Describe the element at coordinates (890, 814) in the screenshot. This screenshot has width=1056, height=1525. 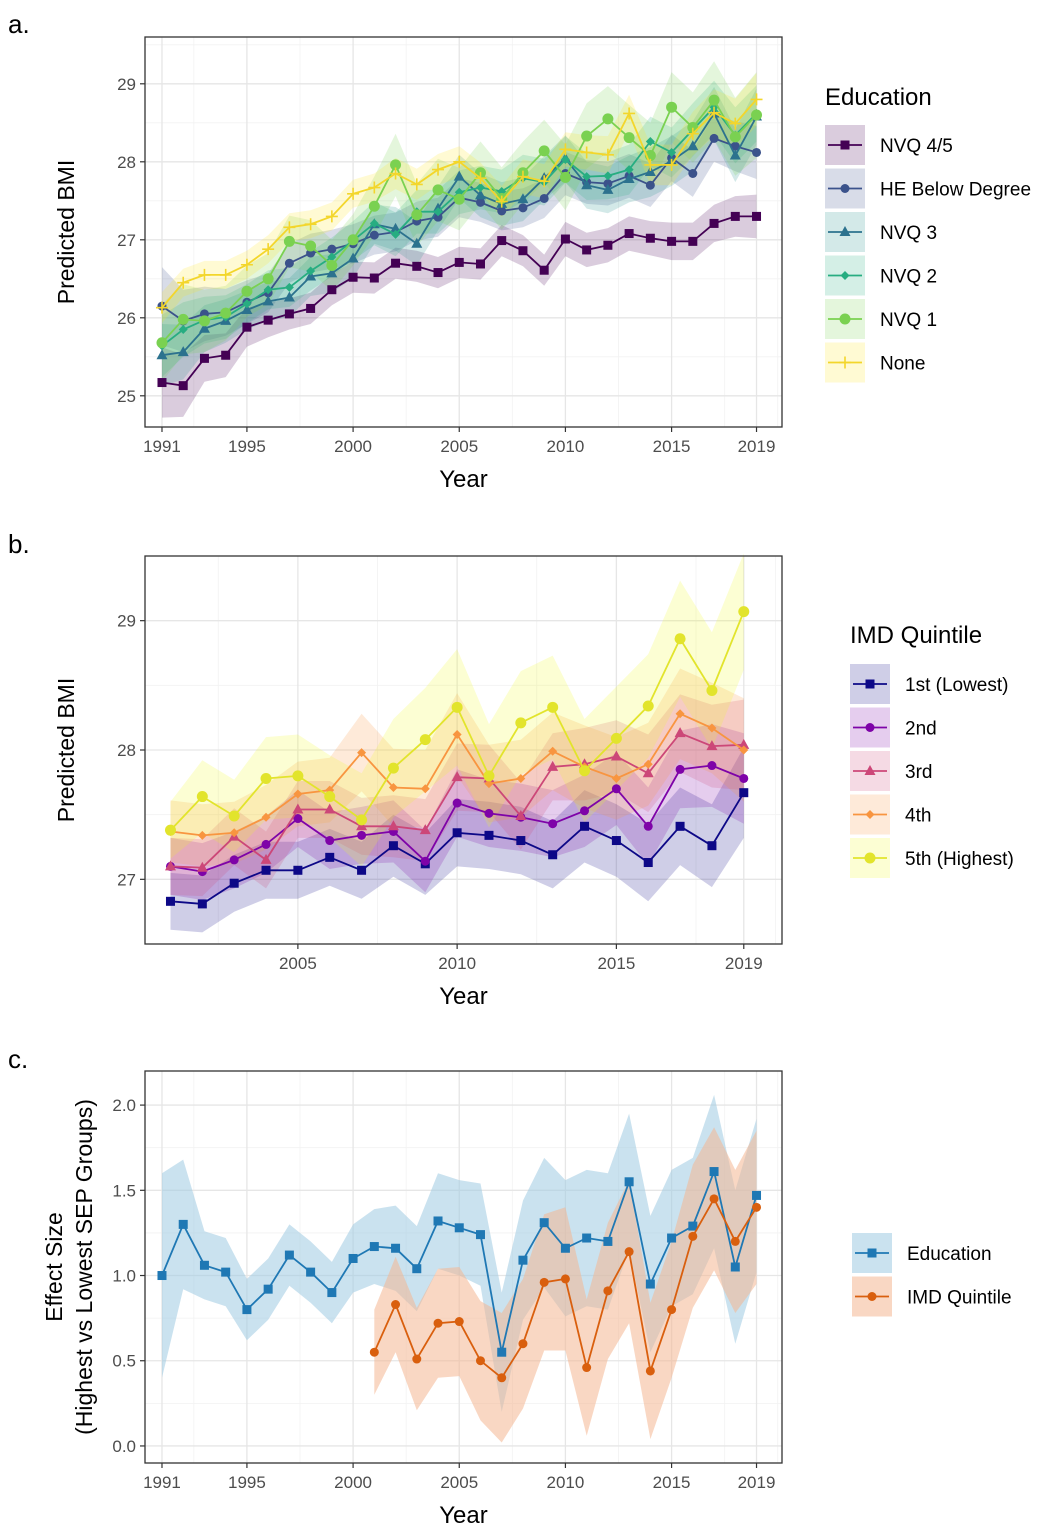
I see `legend-item: 4th` at that location.